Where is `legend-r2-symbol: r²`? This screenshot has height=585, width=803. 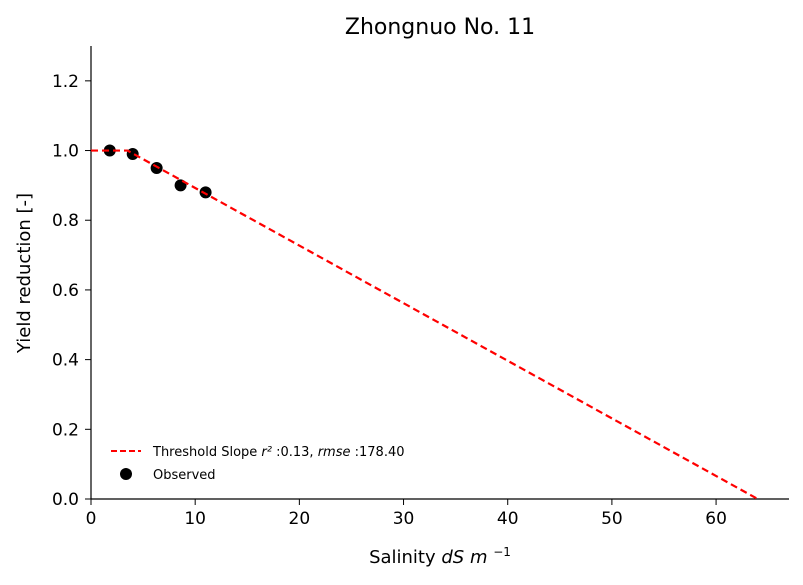
legend-r2-symbol: r² is located at coordinates (266, 452).